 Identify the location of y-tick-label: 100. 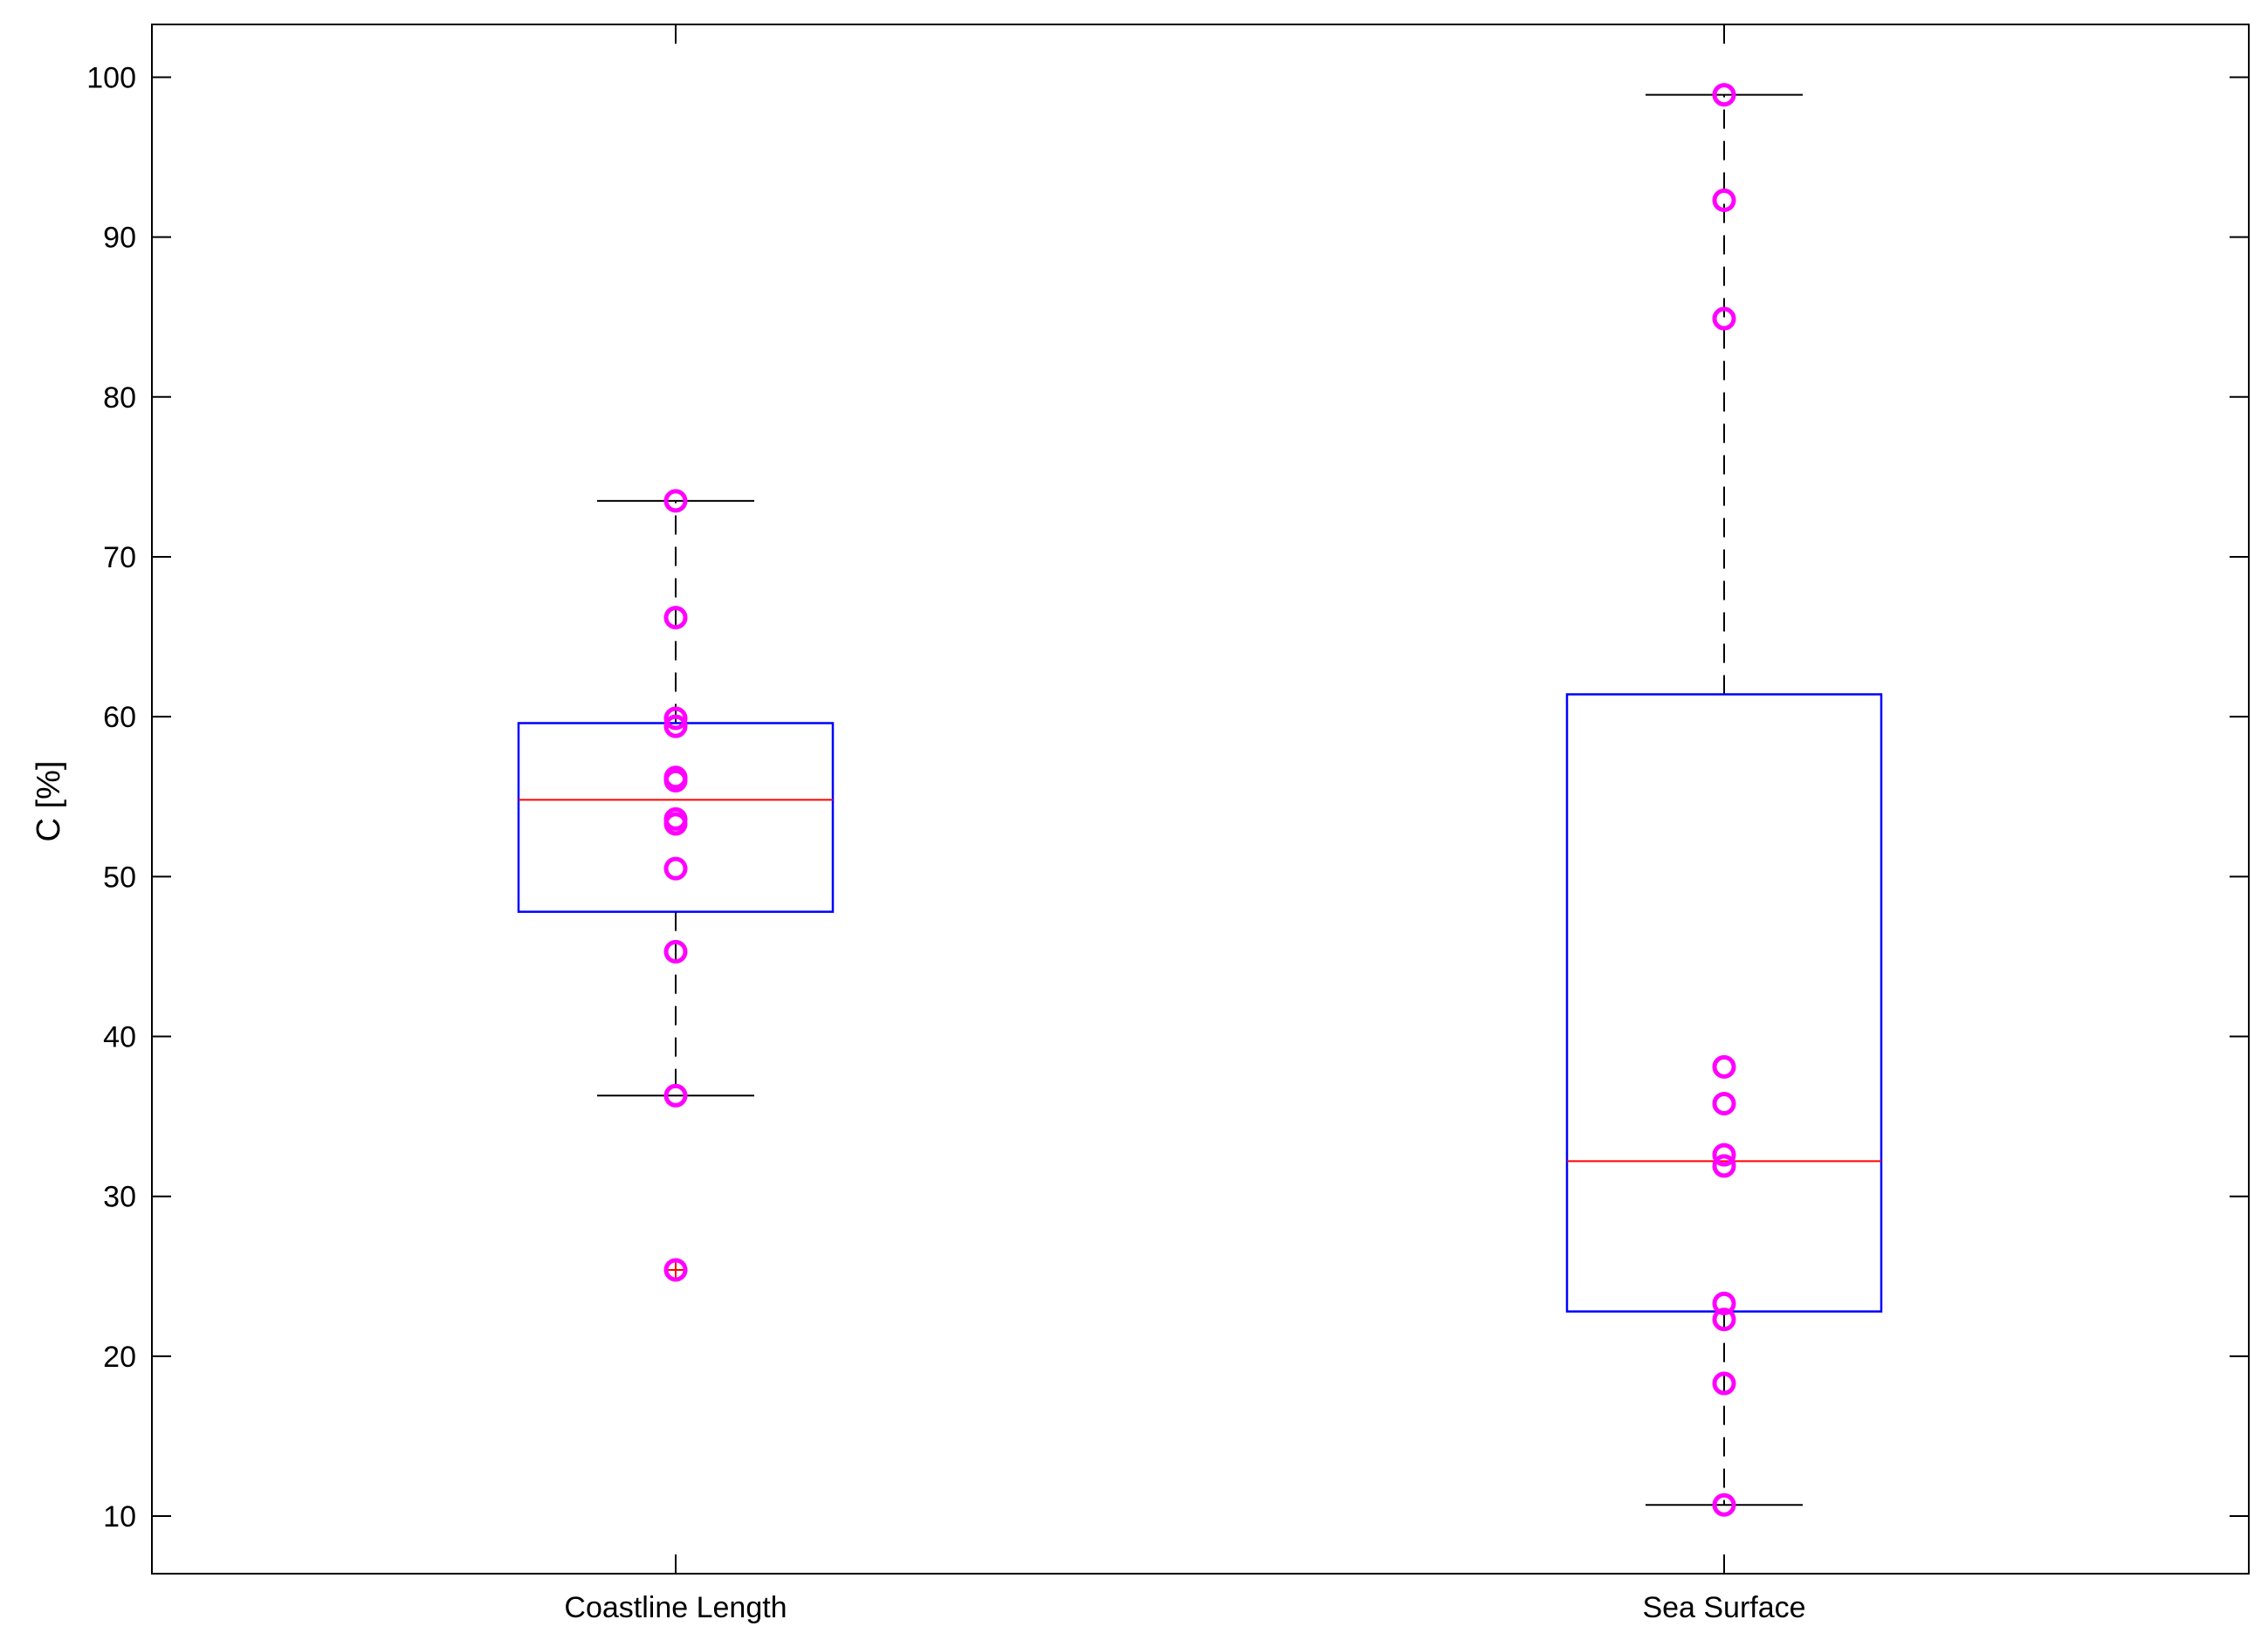
(111, 77).